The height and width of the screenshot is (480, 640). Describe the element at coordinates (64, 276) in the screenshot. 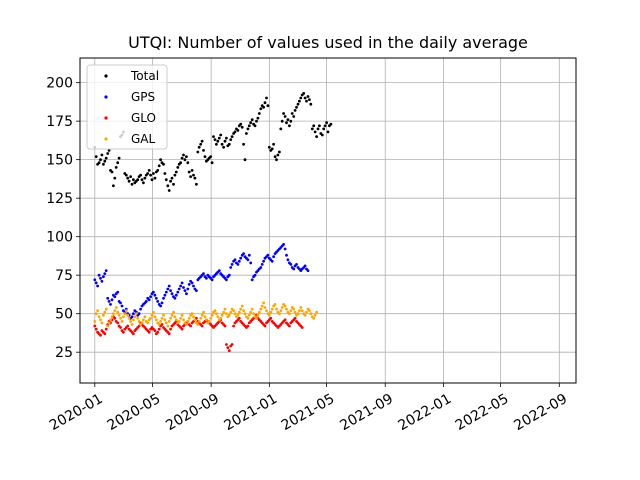

I see `y-tick-label: 75` at that location.